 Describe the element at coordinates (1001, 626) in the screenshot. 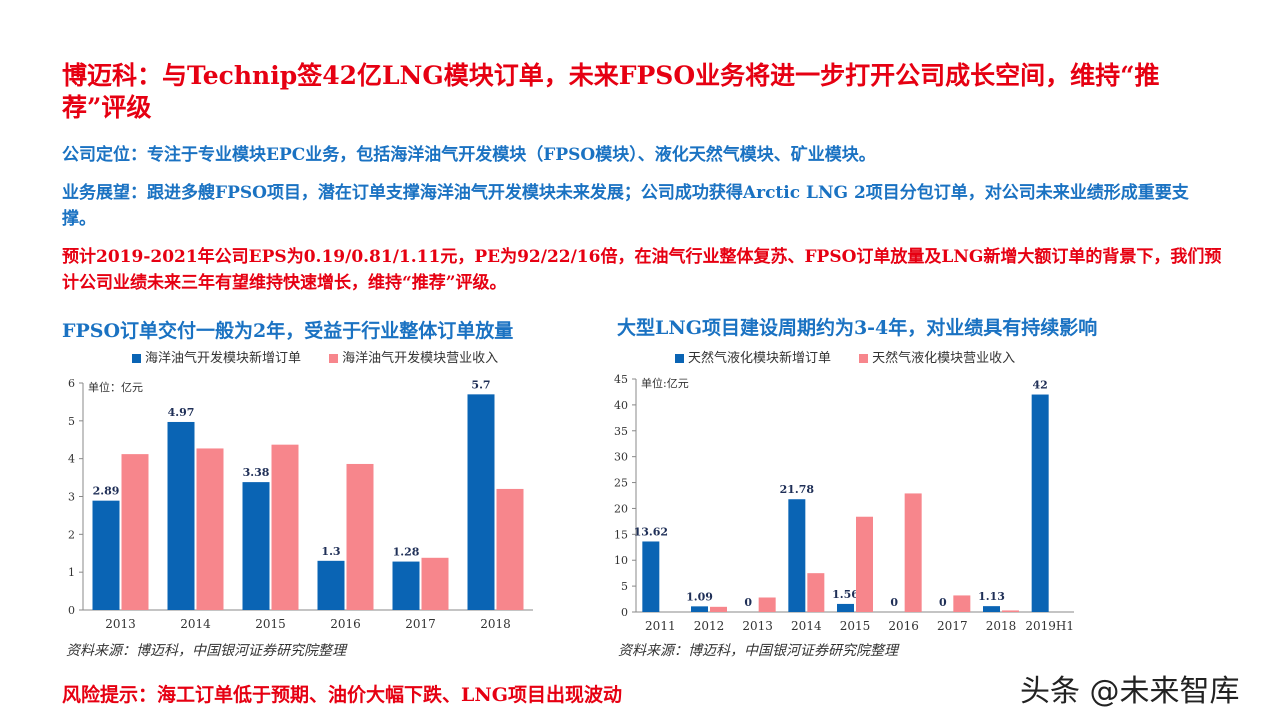

I see `chart2-category-label: 2018` at that location.